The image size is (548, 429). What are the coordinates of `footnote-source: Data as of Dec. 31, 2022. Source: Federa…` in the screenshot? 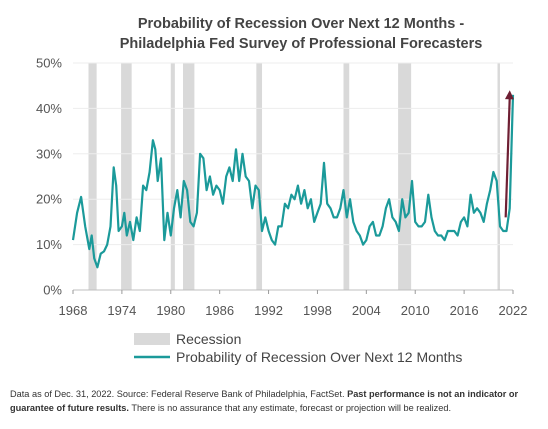 It's located at (179, 394).